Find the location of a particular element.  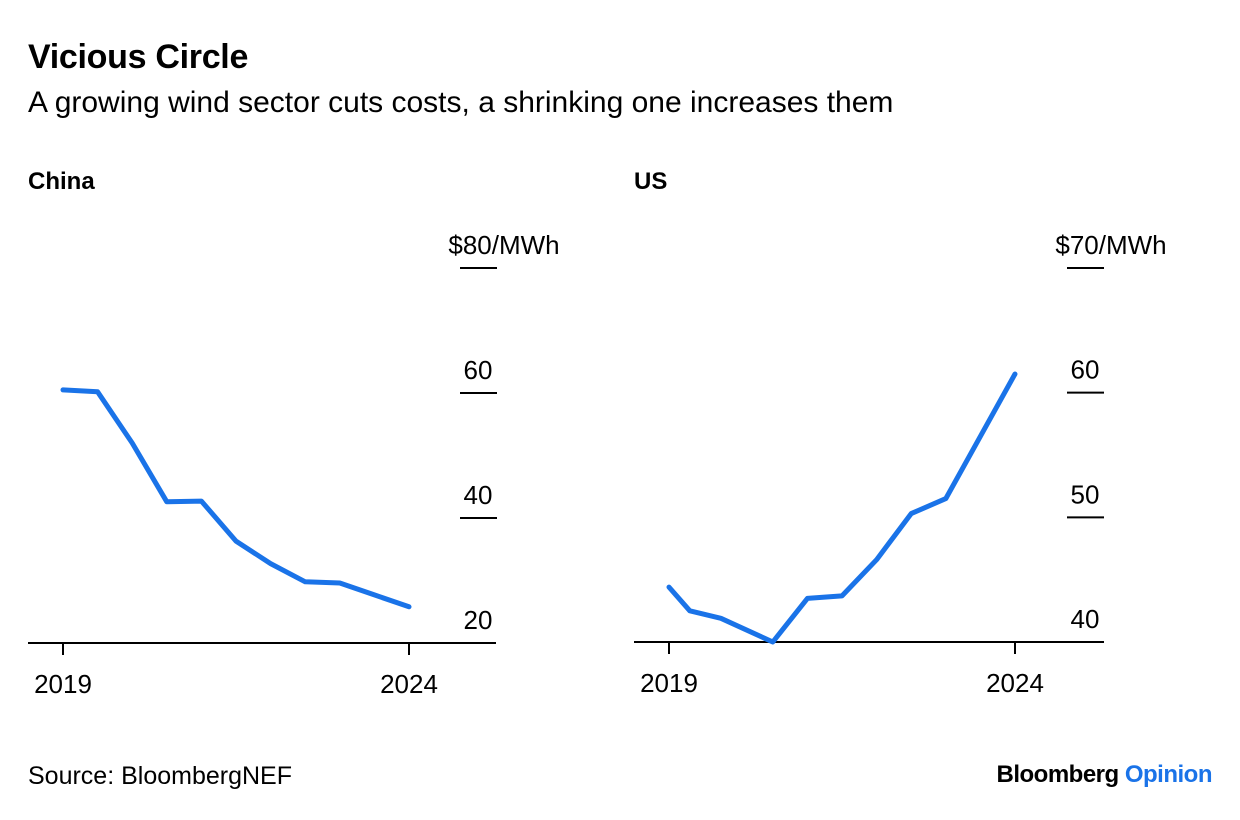

china-ytick-label-60: 60 is located at coordinates (478, 370).